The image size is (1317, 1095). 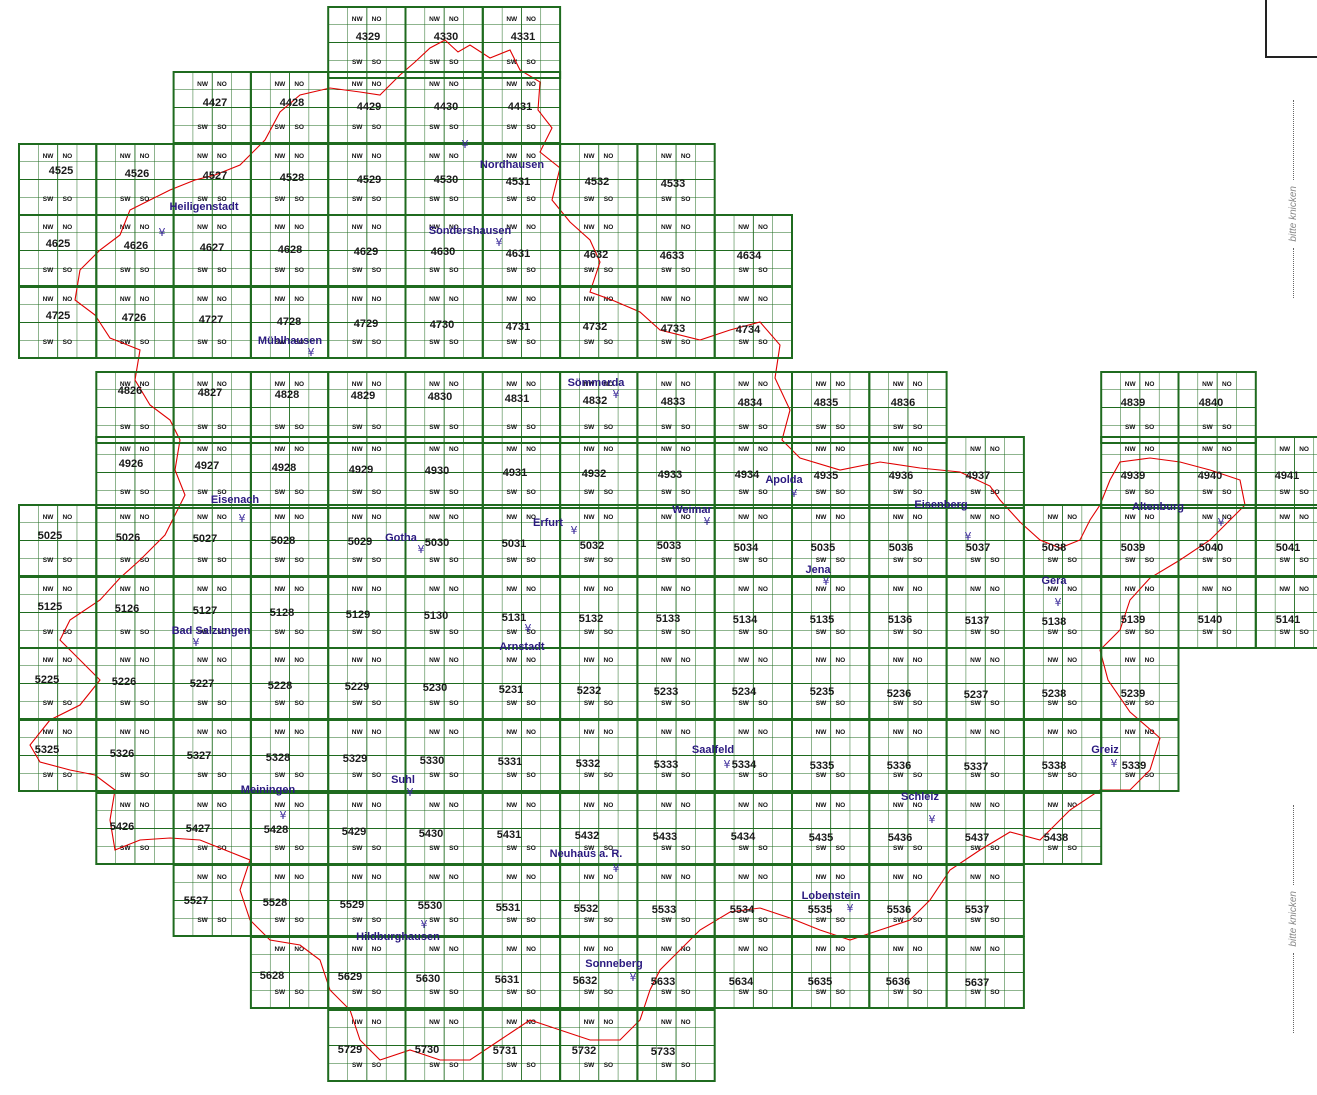 I want to click on sheet-number-5634: 5634, so click(x=741, y=982).